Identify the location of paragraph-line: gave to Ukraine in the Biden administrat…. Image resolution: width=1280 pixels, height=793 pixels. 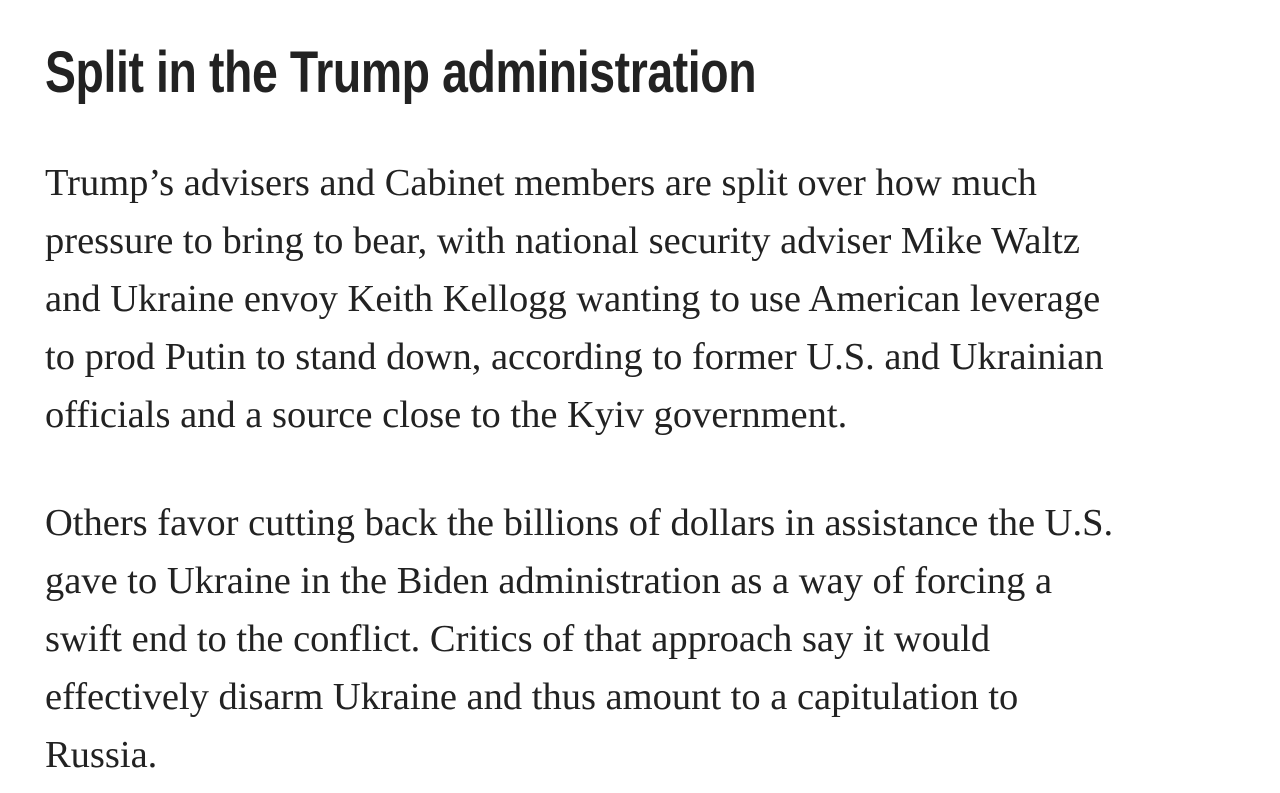
(549, 581).